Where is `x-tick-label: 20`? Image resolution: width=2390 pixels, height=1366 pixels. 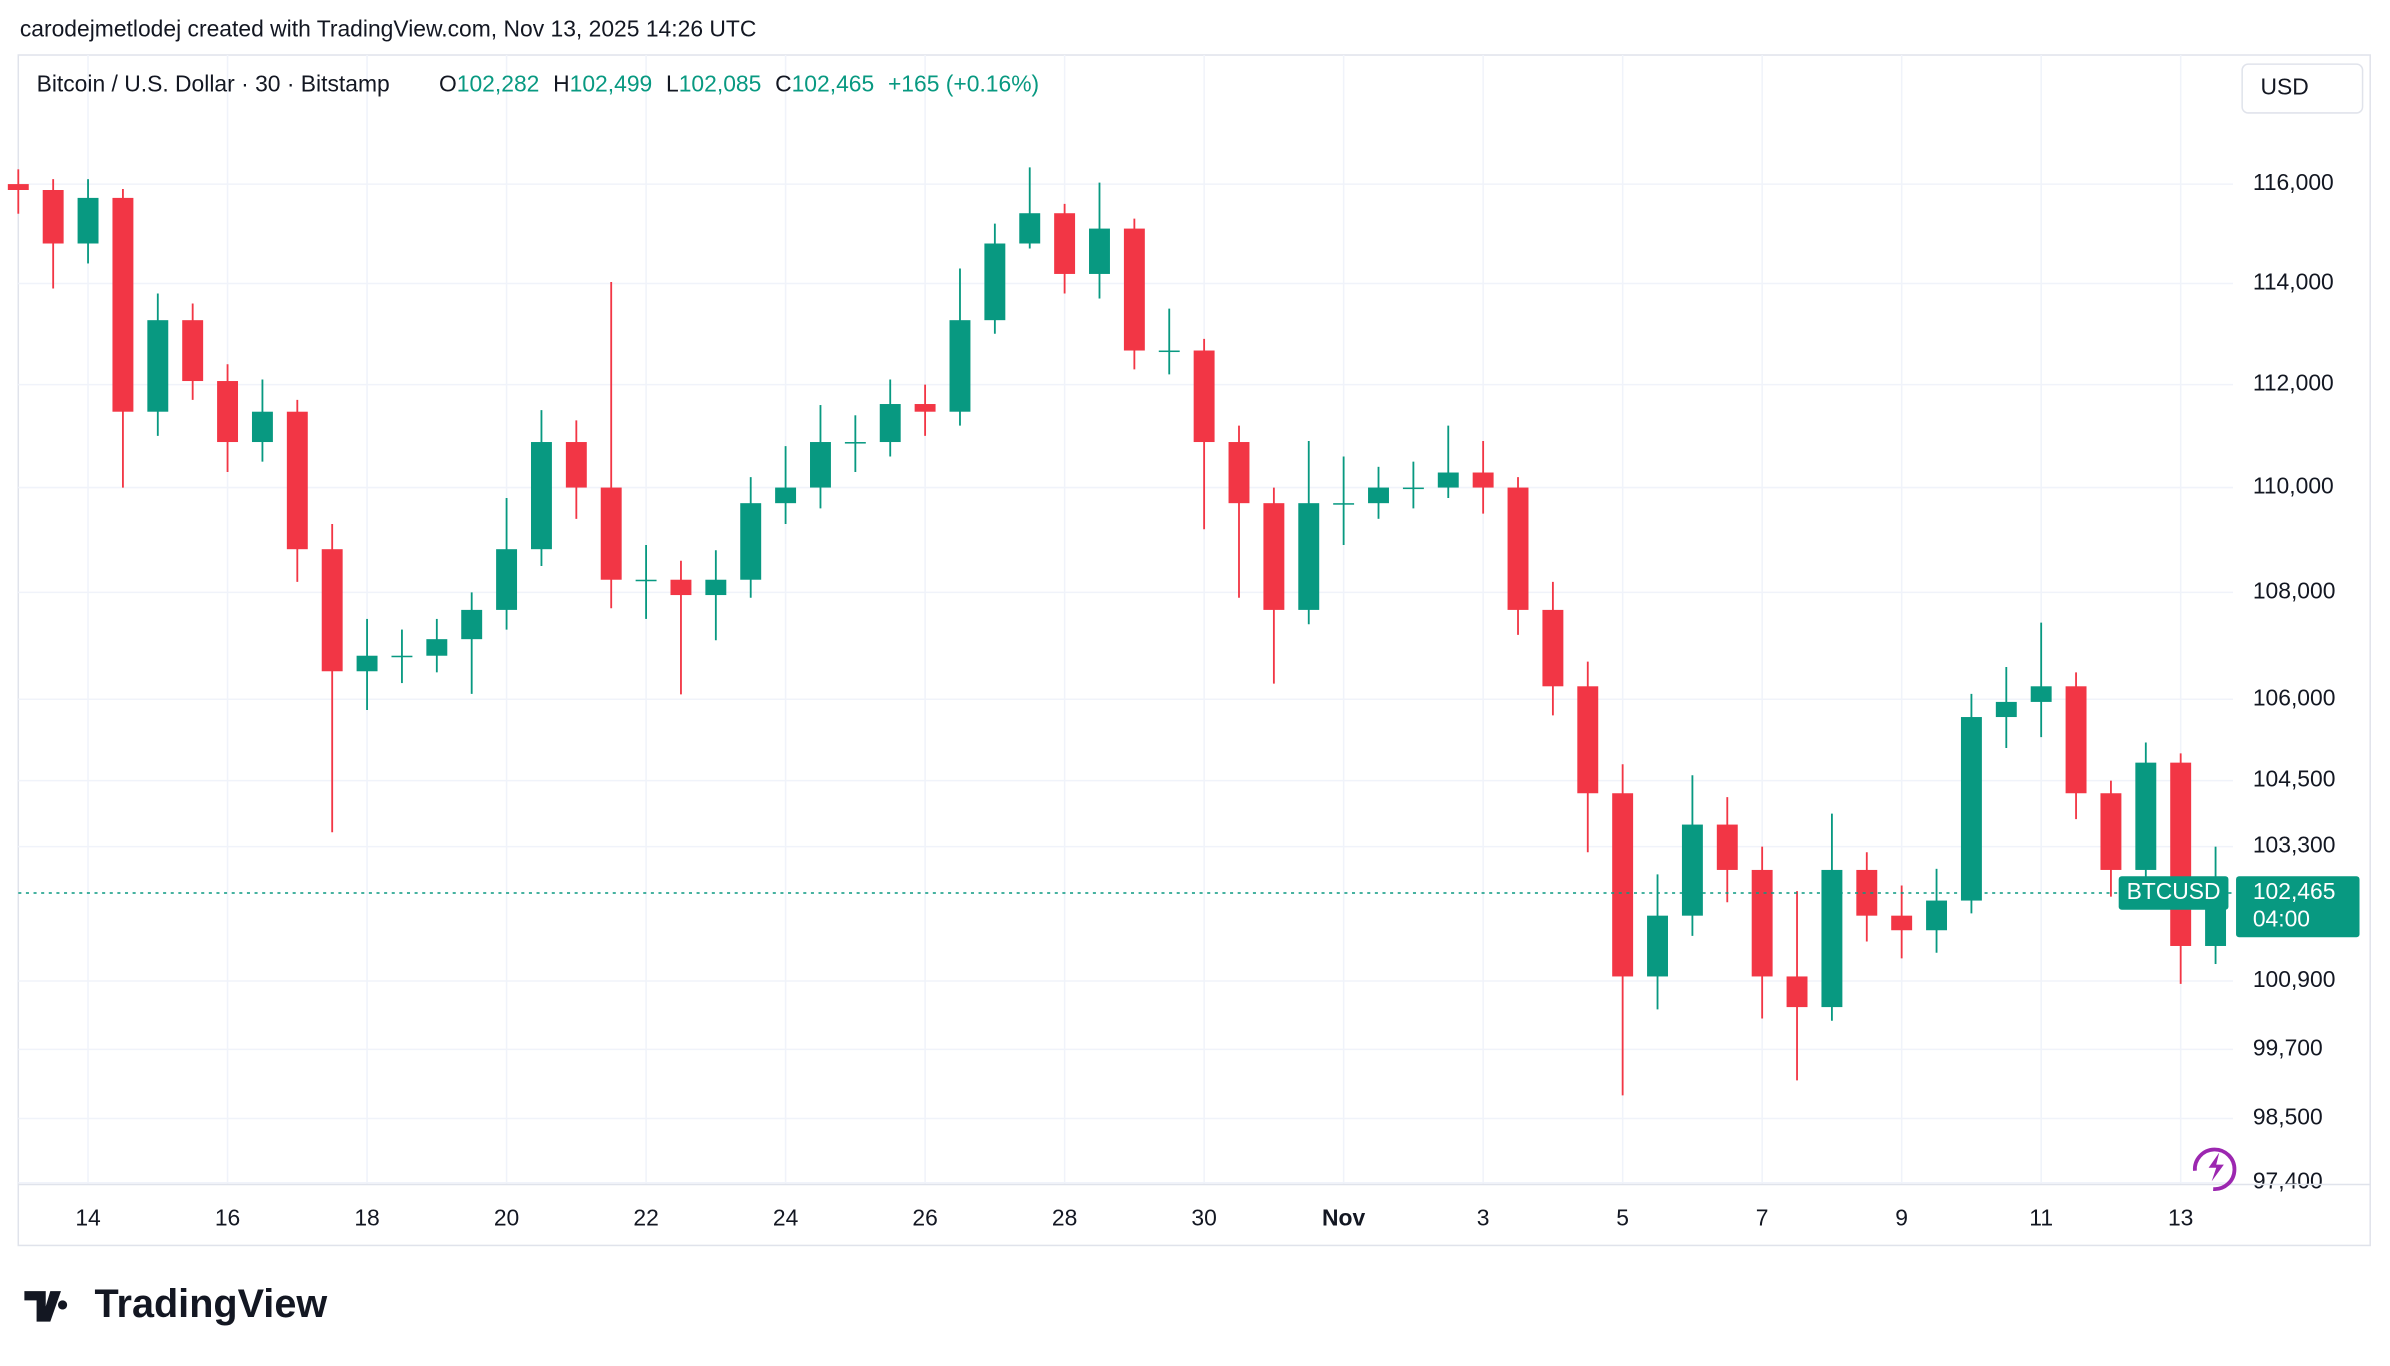 x-tick-label: 20 is located at coordinates (506, 1218).